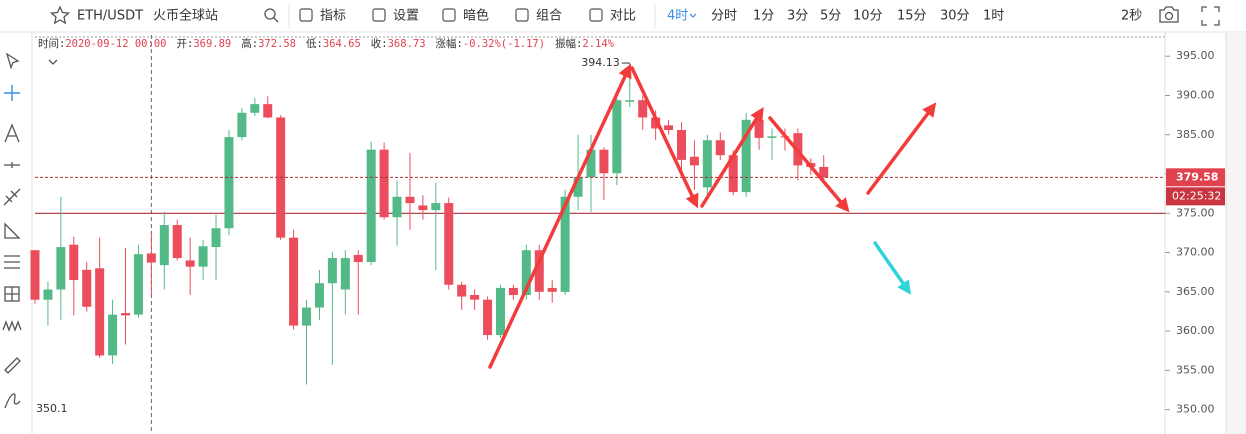 Image resolution: width=1246 pixels, height=434 pixels. What do you see at coordinates (12, 230) in the screenshot?
I see `triangle-tool` at bounding box center [12, 230].